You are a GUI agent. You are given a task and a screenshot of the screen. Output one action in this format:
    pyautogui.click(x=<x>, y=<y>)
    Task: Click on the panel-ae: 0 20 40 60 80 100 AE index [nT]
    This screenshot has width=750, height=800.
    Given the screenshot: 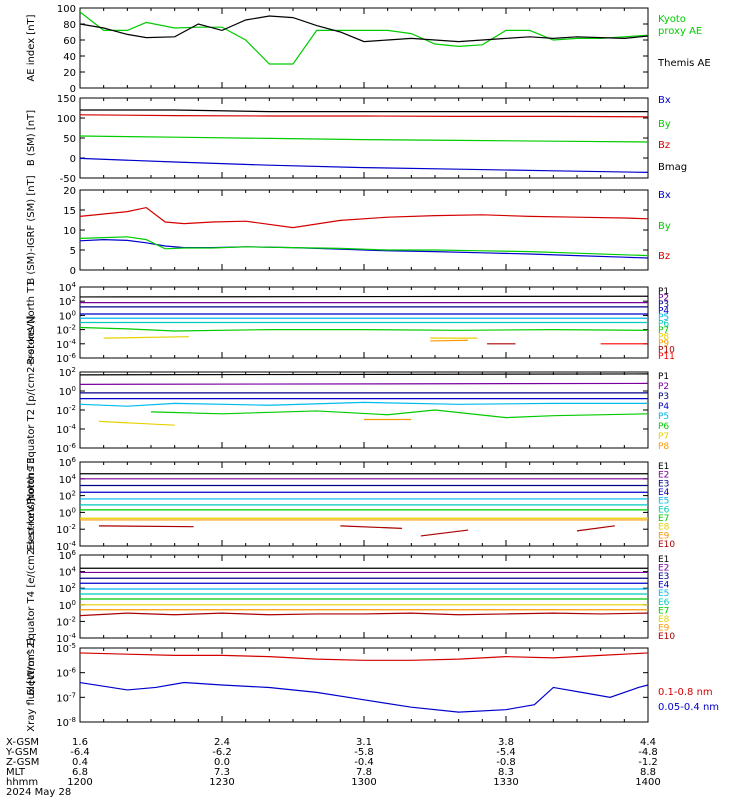 What is the action you would take?
    pyautogui.click(x=337, y=49)
    